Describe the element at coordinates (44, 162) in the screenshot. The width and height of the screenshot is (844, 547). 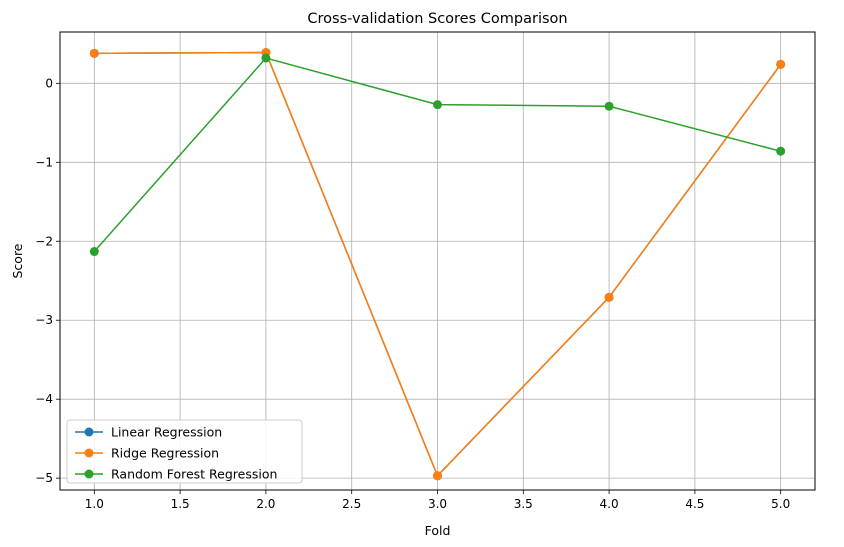
I see `y-tick-label: −1` at that location.